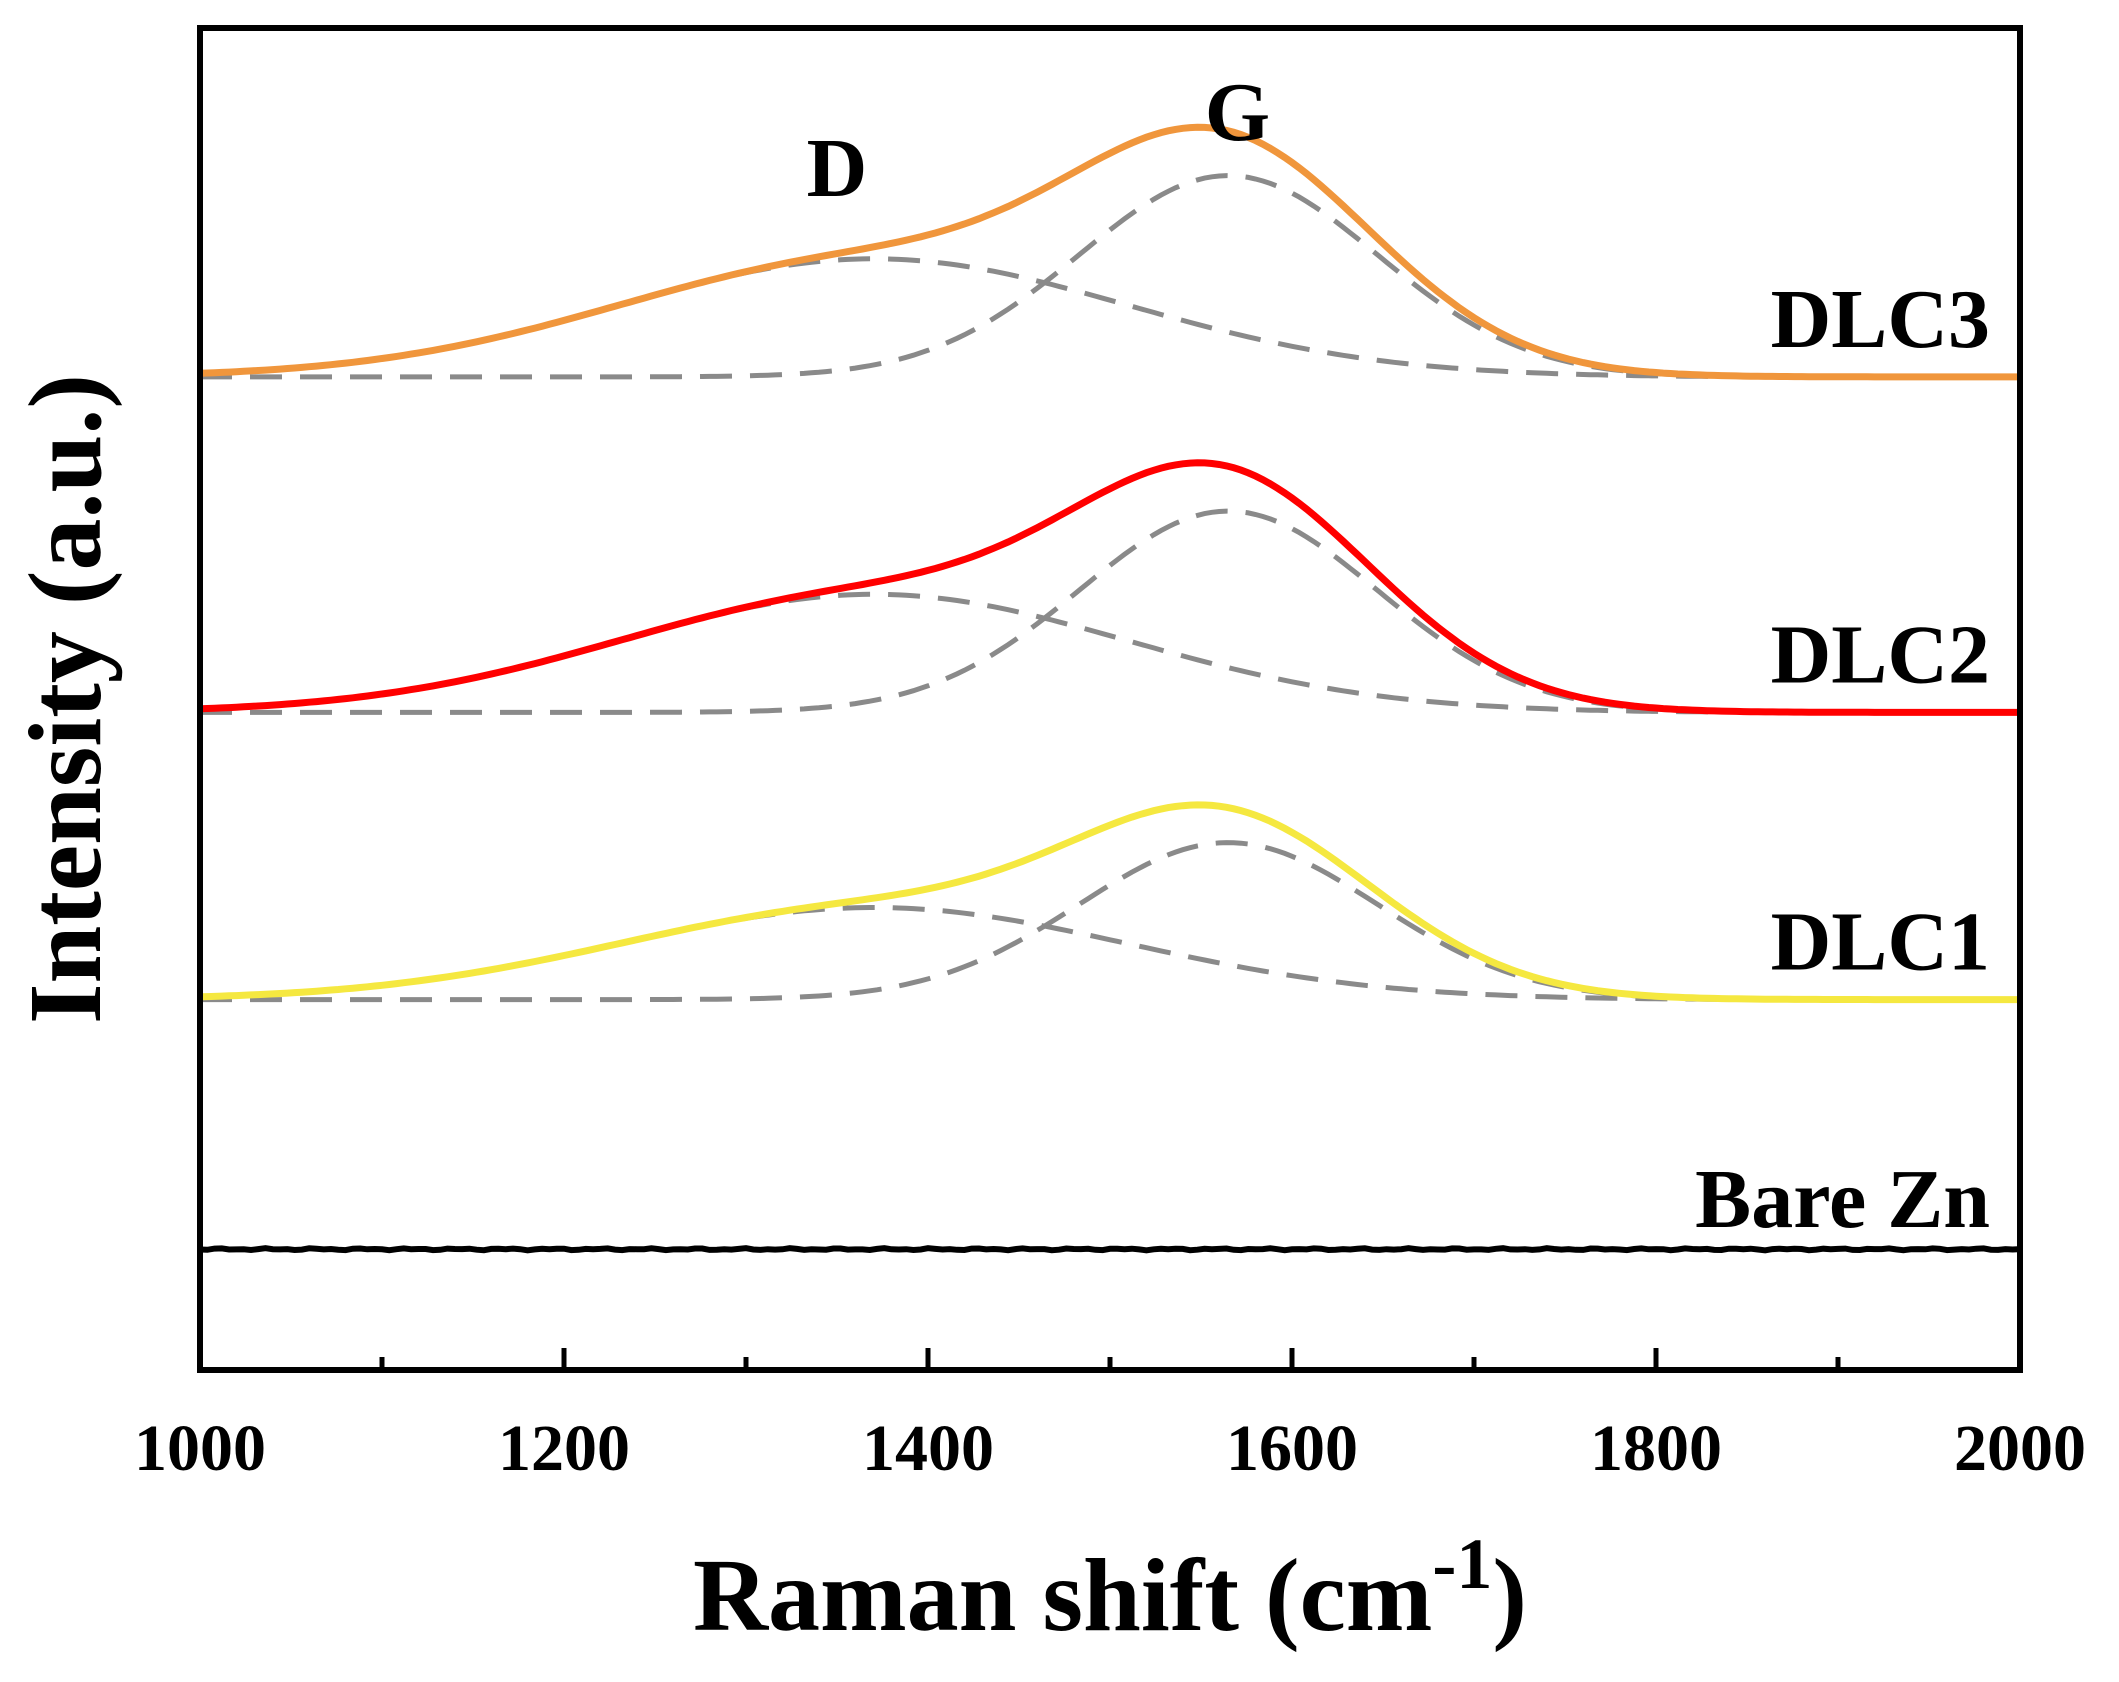 This screenshot has height=1682, width=2119. I want to click on dlc2-fit-g-line, so click(1110, 611).